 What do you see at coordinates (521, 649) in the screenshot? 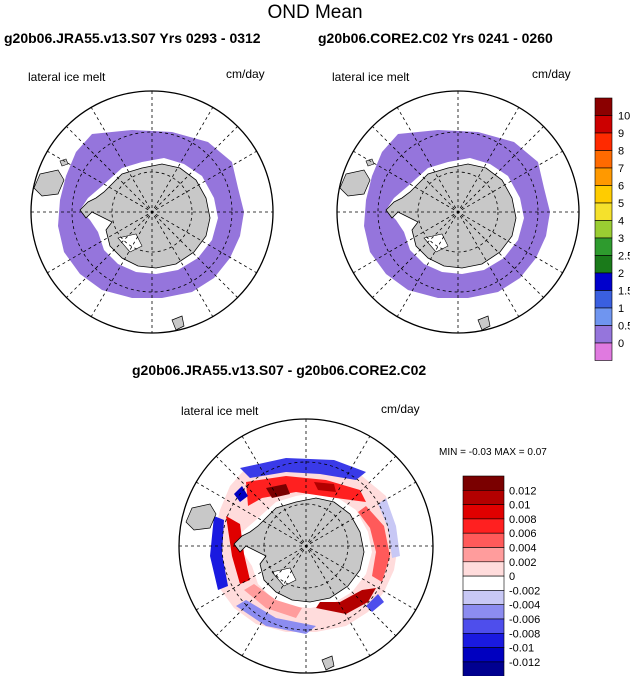
I see `colorbar-diff-tick-label: -0.01` at bounding box center [521, 649].